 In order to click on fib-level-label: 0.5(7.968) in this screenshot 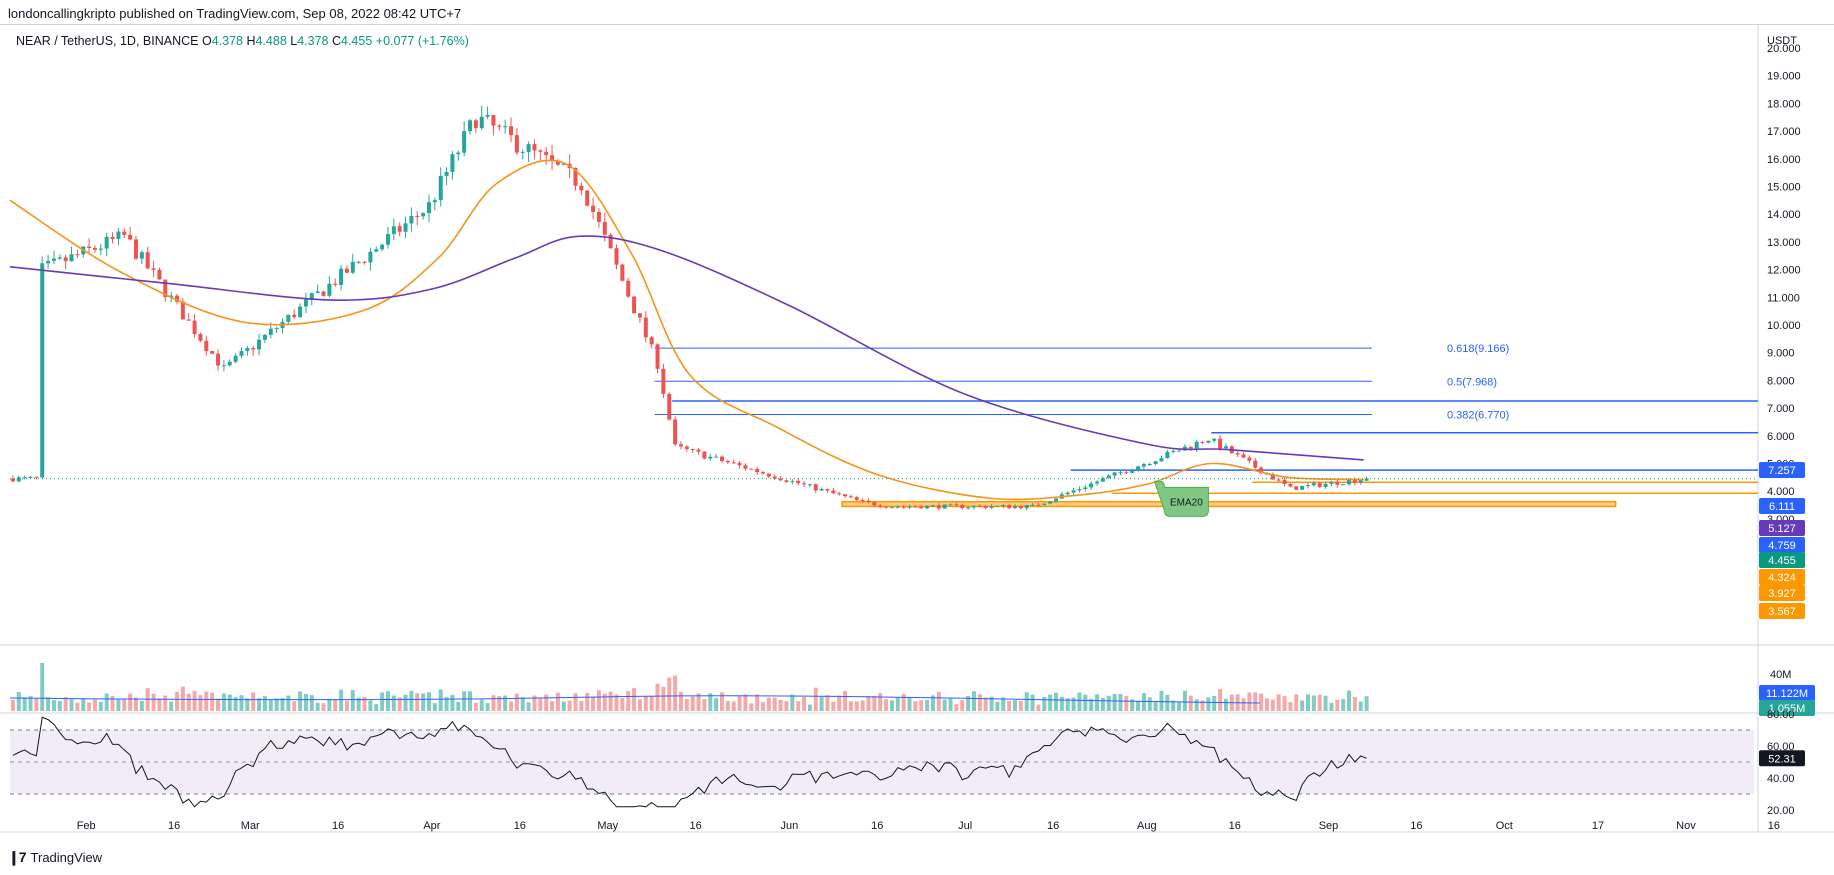, I will do `click(1472, 382)`.